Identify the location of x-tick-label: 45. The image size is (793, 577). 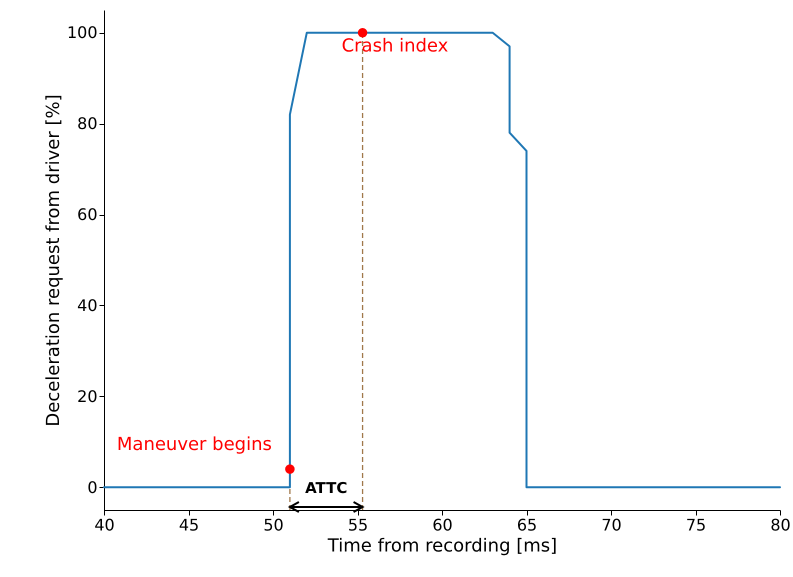
(189, 525).